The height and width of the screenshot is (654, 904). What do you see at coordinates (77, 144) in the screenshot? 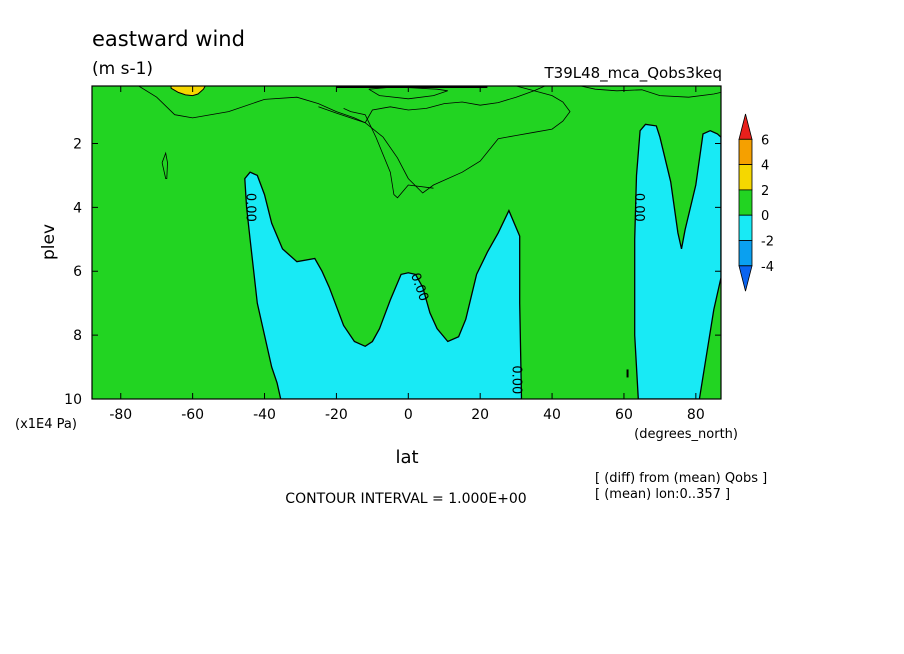
I see `y-tick-label: 2` at bounding box center [77, 144].